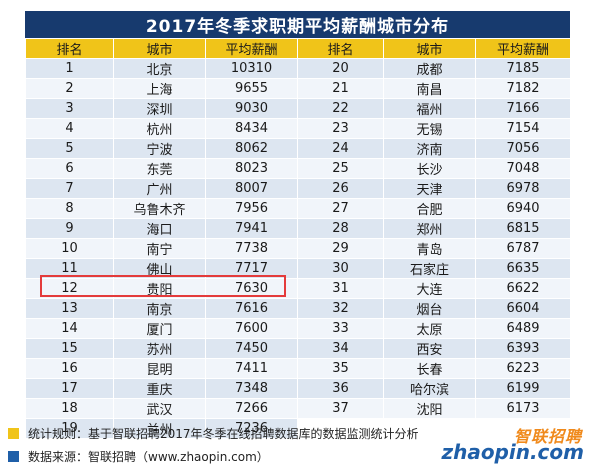 The height and width of the screenshot is (471, 593). I want to click on cell-salary-2: 7154, so click(523, 128).